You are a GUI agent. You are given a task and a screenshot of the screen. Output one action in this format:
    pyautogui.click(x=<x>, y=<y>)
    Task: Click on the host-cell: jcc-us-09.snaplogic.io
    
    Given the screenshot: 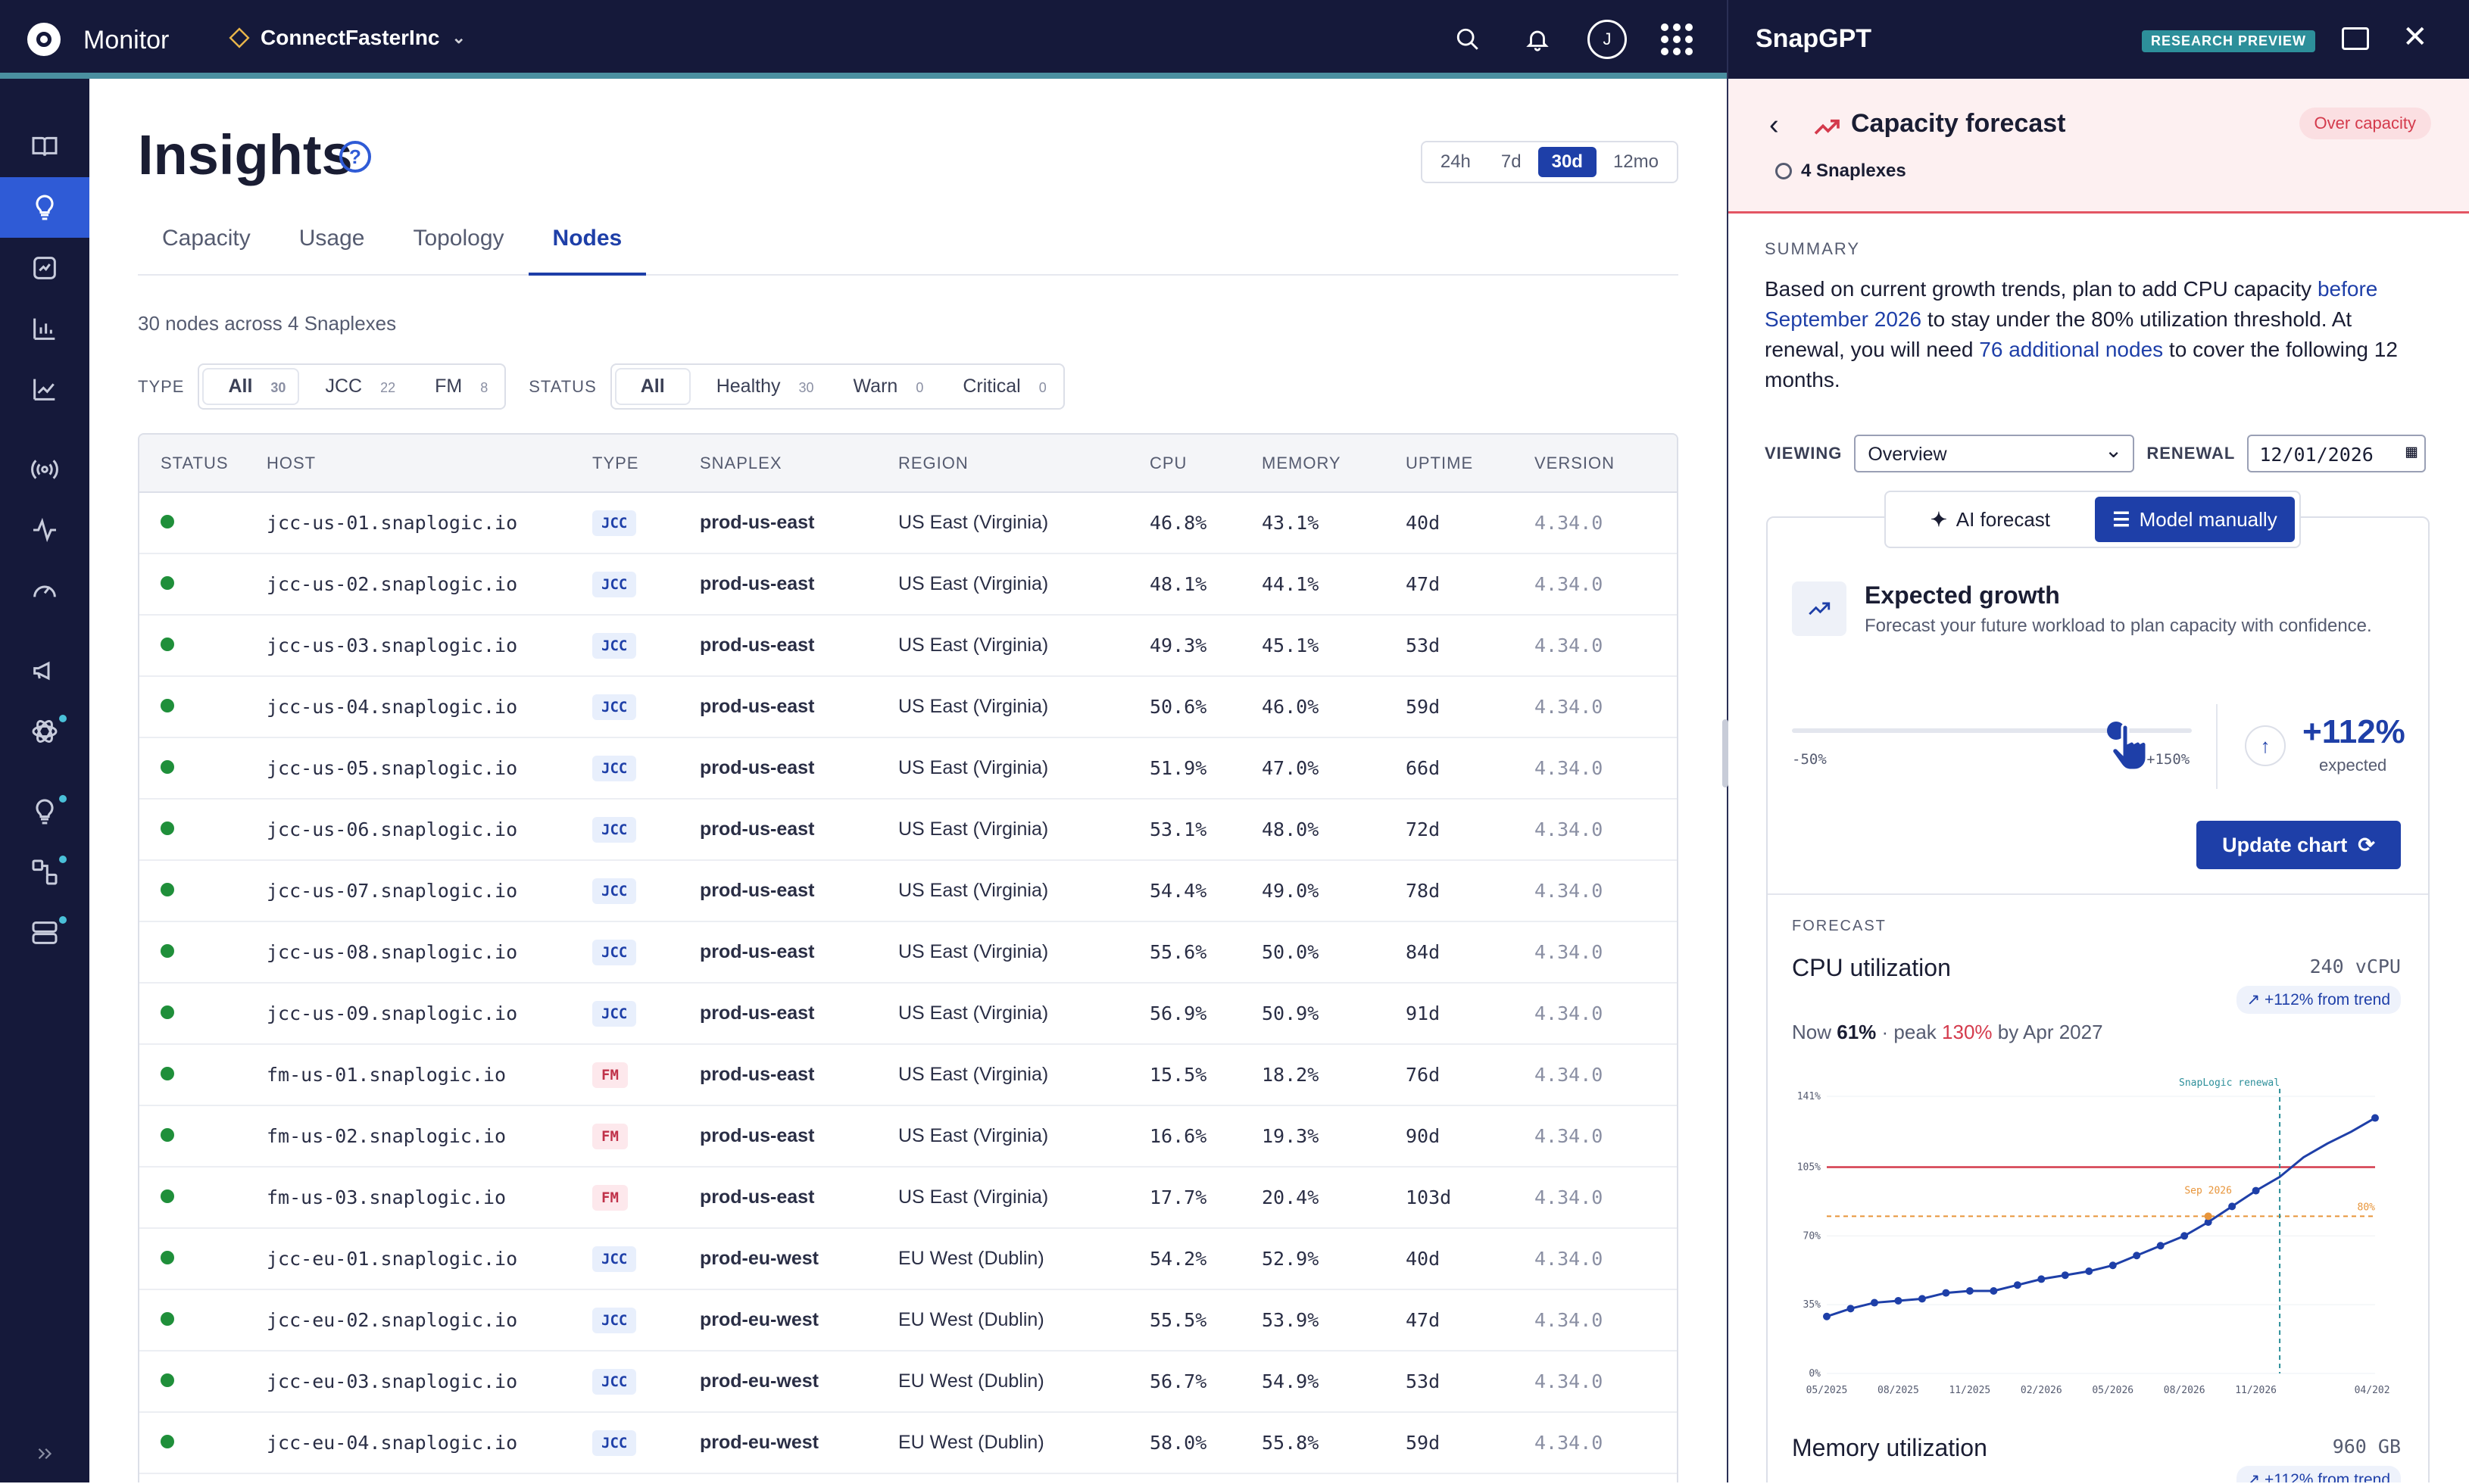 What is the action you would take?
    pyautogui.click(x=429, y=1014)
    